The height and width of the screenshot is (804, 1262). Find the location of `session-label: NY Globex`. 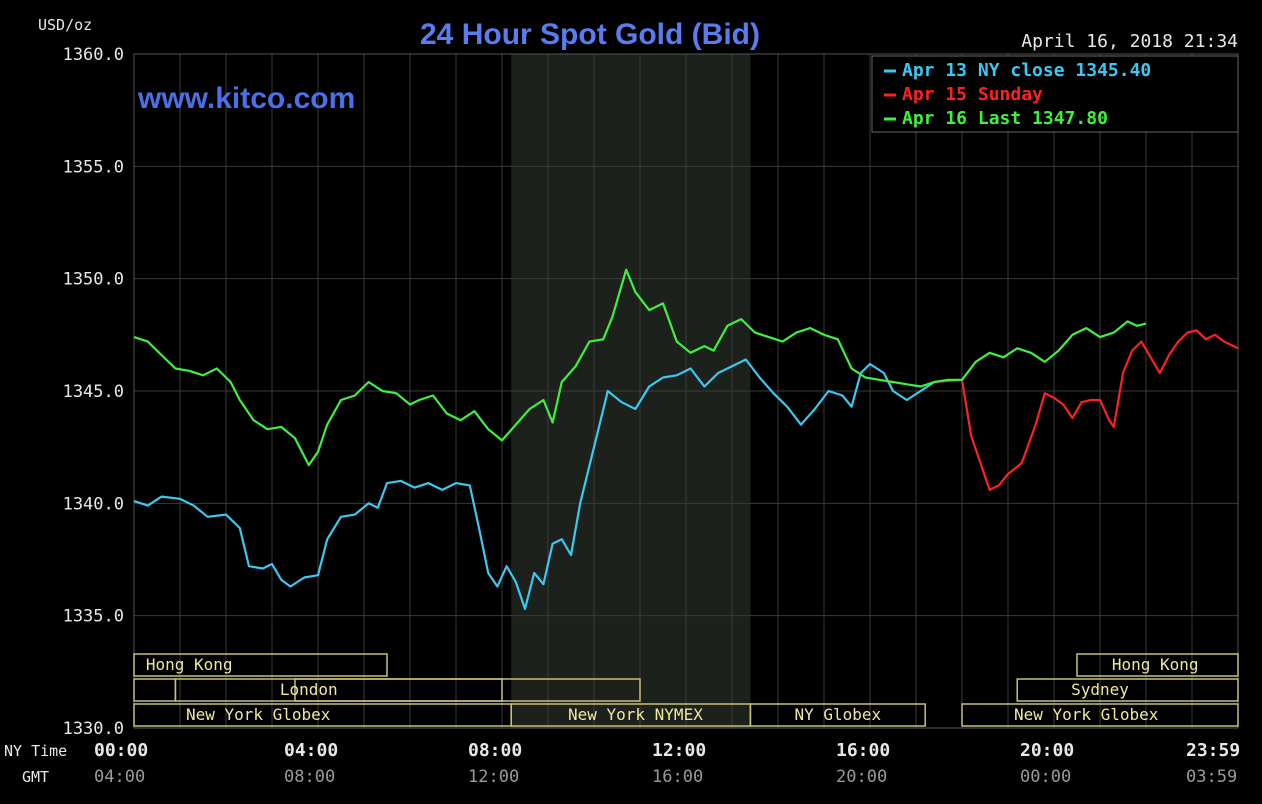

session-label: NY Globex is located at coordinates (837, 714).